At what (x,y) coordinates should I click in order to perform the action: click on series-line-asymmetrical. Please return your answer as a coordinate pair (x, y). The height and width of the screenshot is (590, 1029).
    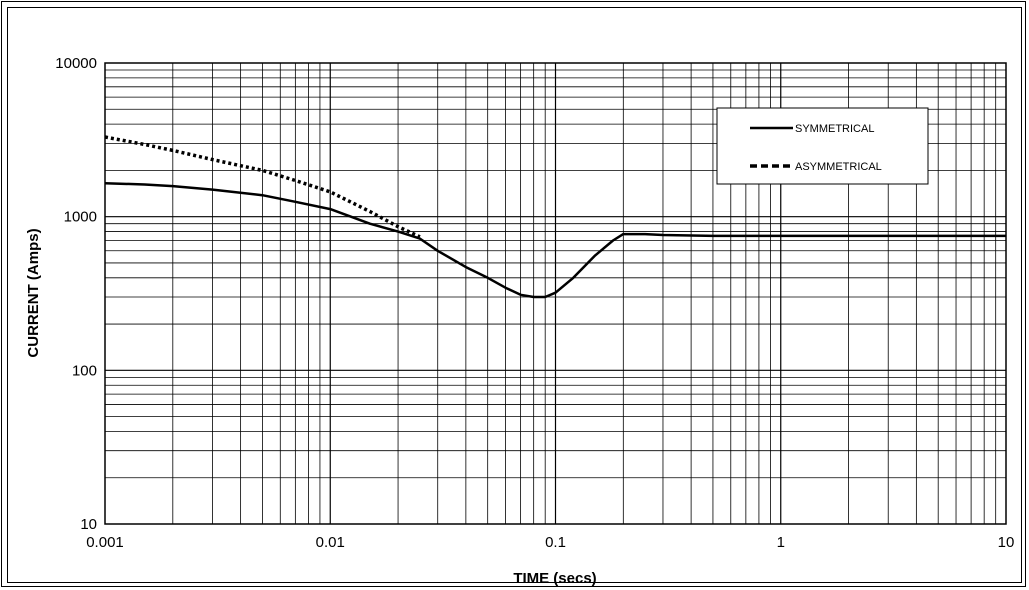
    Looking at the image, I should click on (262, 187).